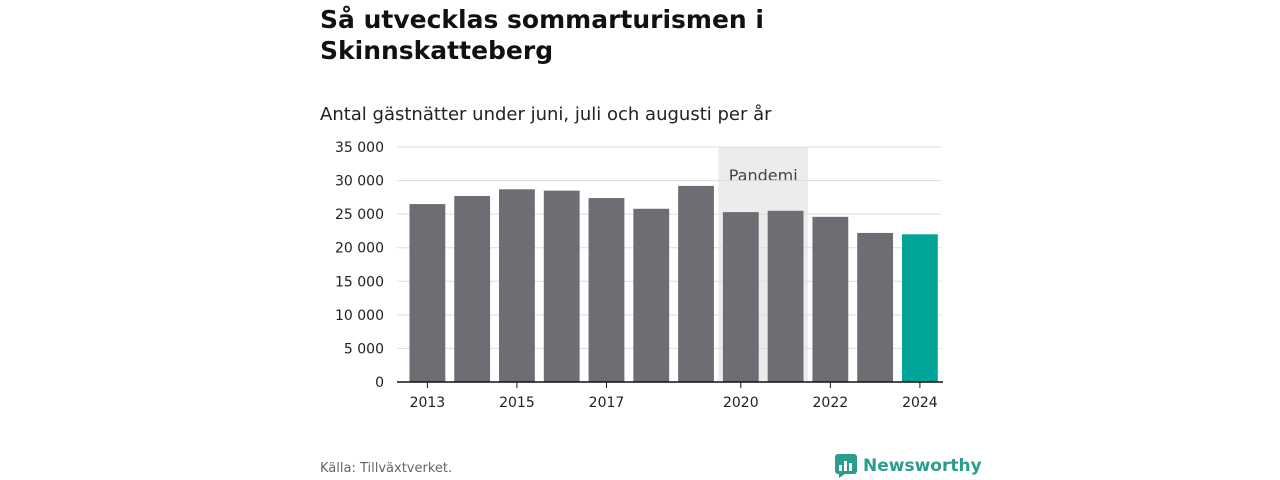  Describe the element at coordinates (427, 293) in the screenshot. I see `bar-2013` at that location.